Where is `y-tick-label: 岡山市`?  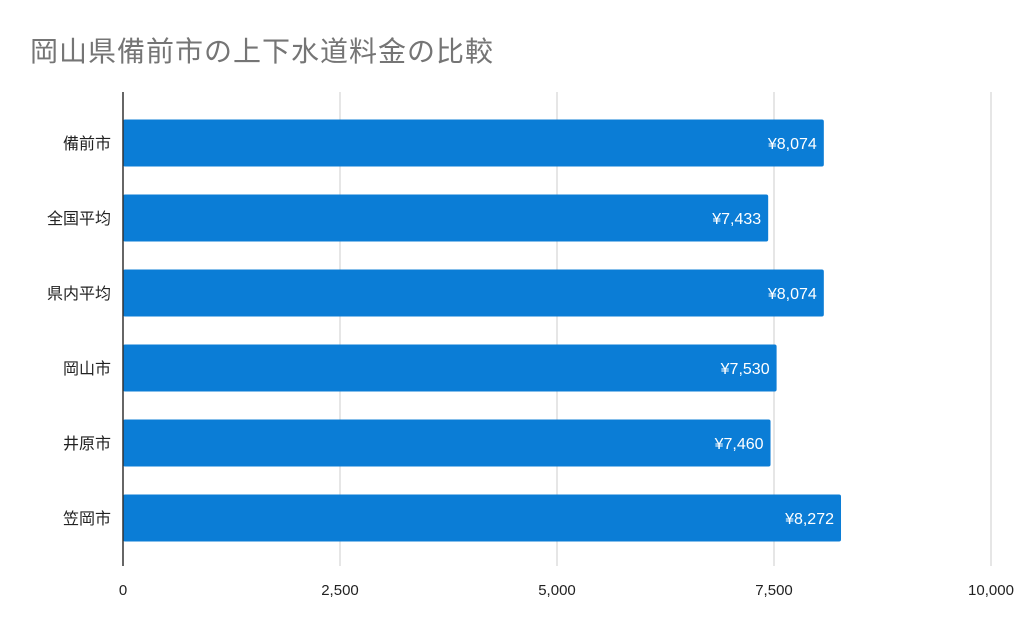
y-tick-label: 岡山市 is located at coordinates (87, 368).